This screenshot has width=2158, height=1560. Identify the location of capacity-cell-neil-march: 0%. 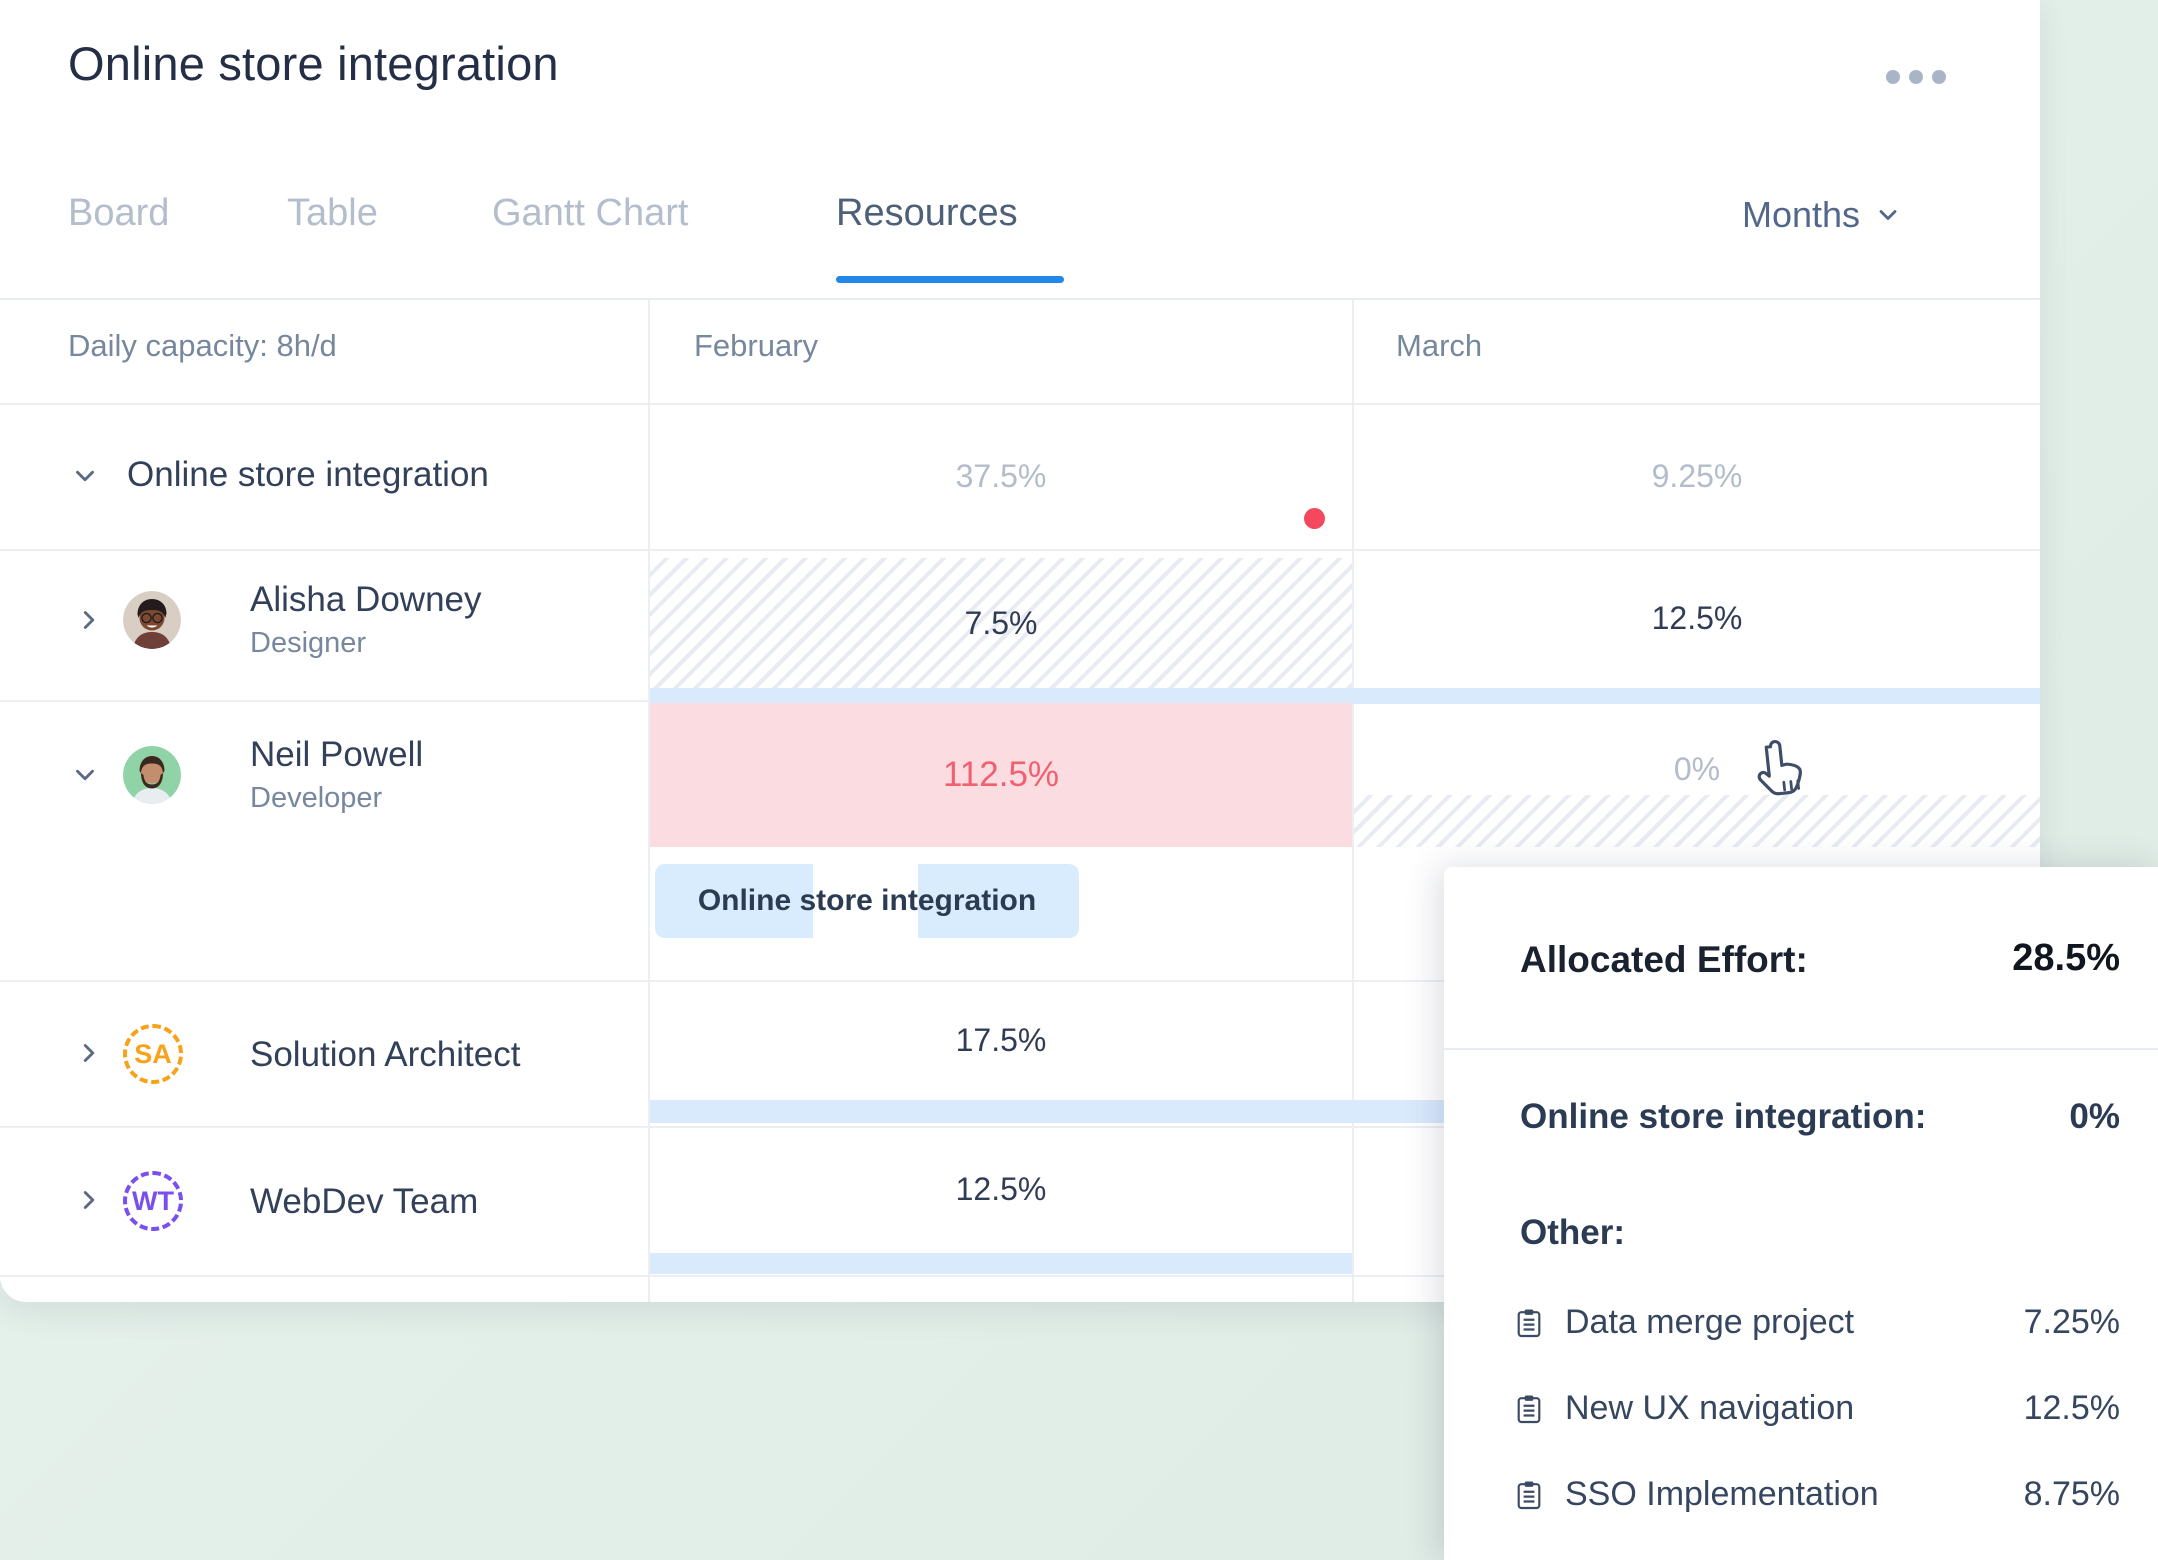
(1697, 769).